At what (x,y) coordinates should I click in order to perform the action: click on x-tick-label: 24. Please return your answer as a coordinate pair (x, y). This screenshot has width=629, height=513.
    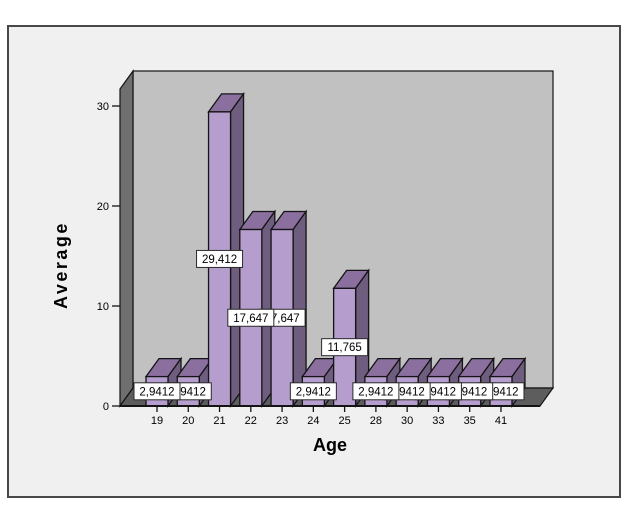
    Looking at the image, I should click on (313, 421).